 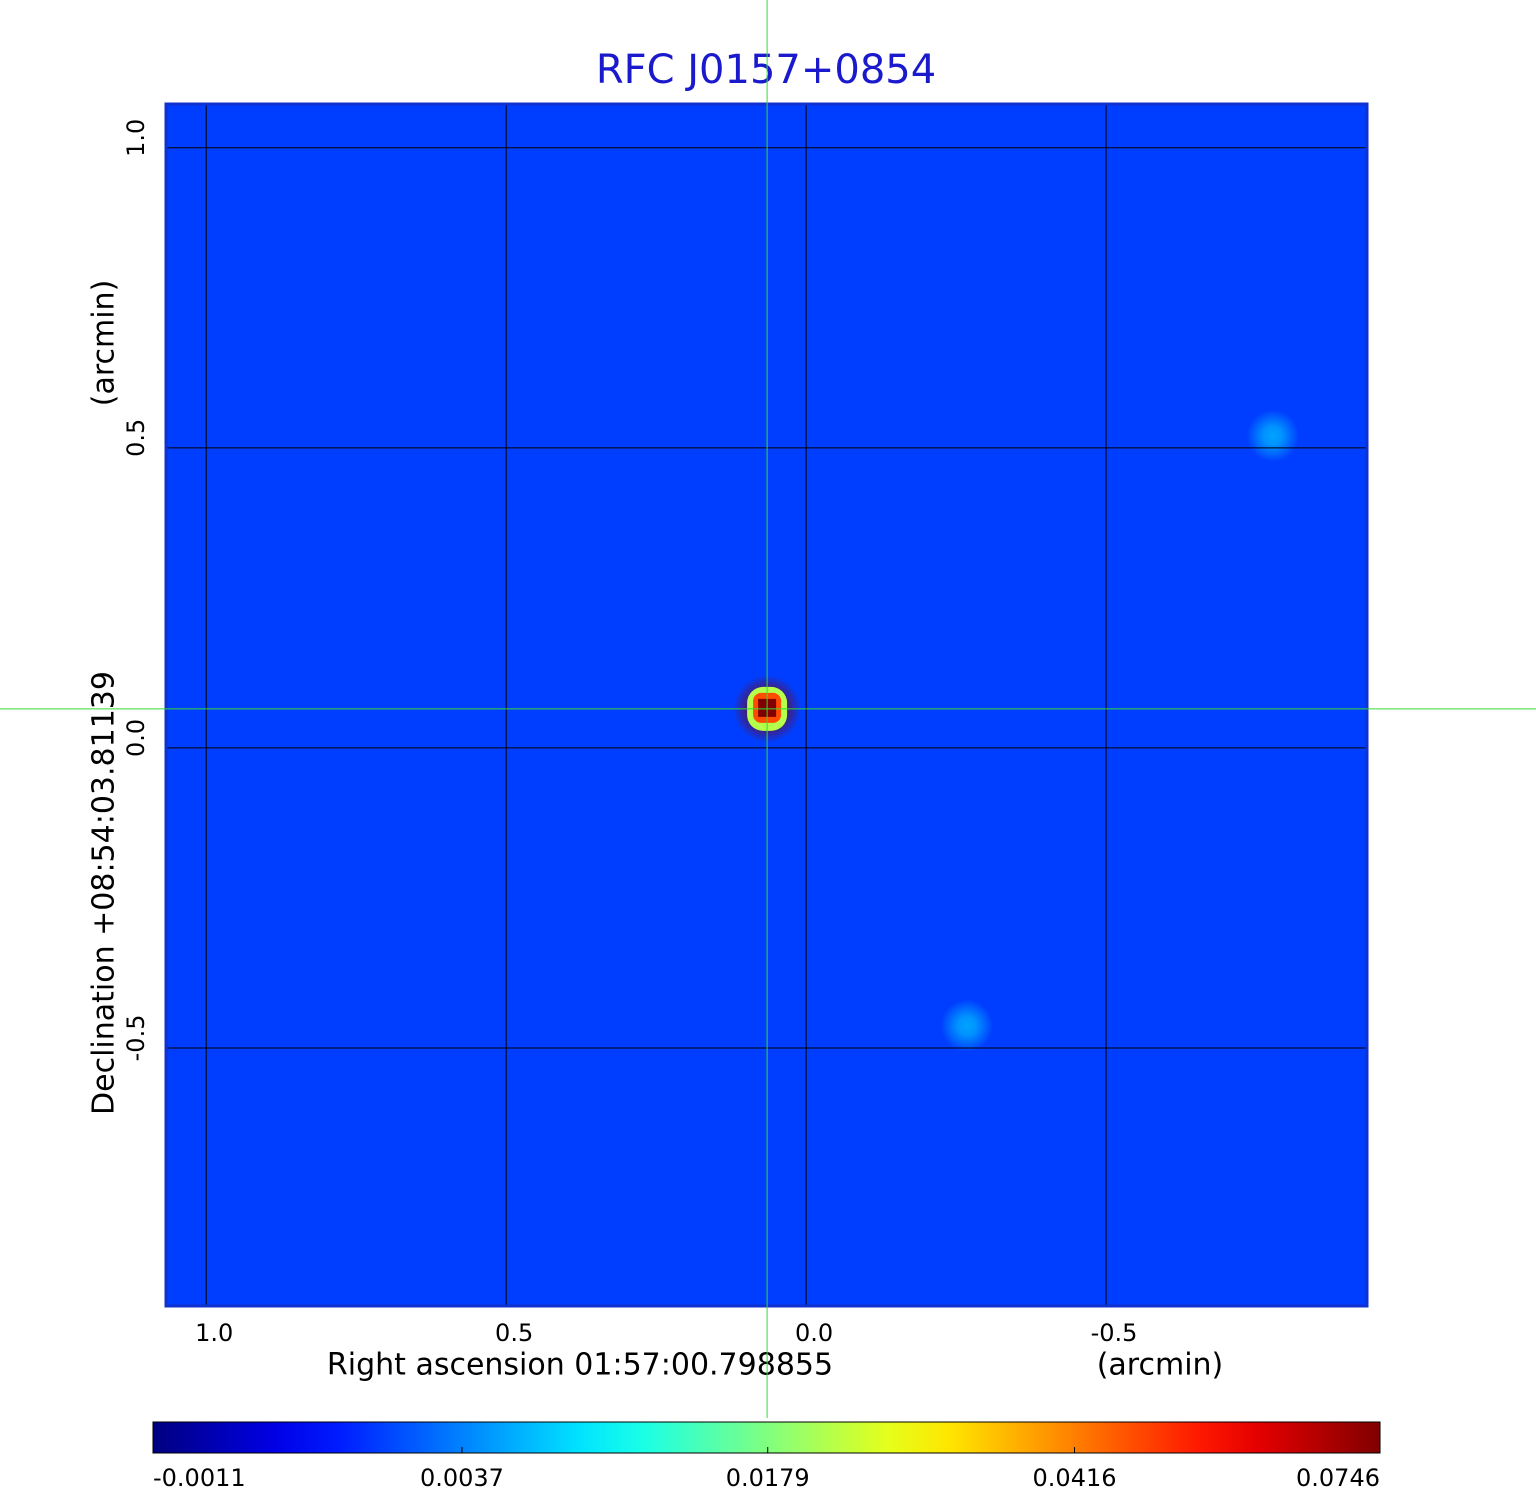 I want to click on x-tick-label: 0.0, so click(x=814, y=1333).